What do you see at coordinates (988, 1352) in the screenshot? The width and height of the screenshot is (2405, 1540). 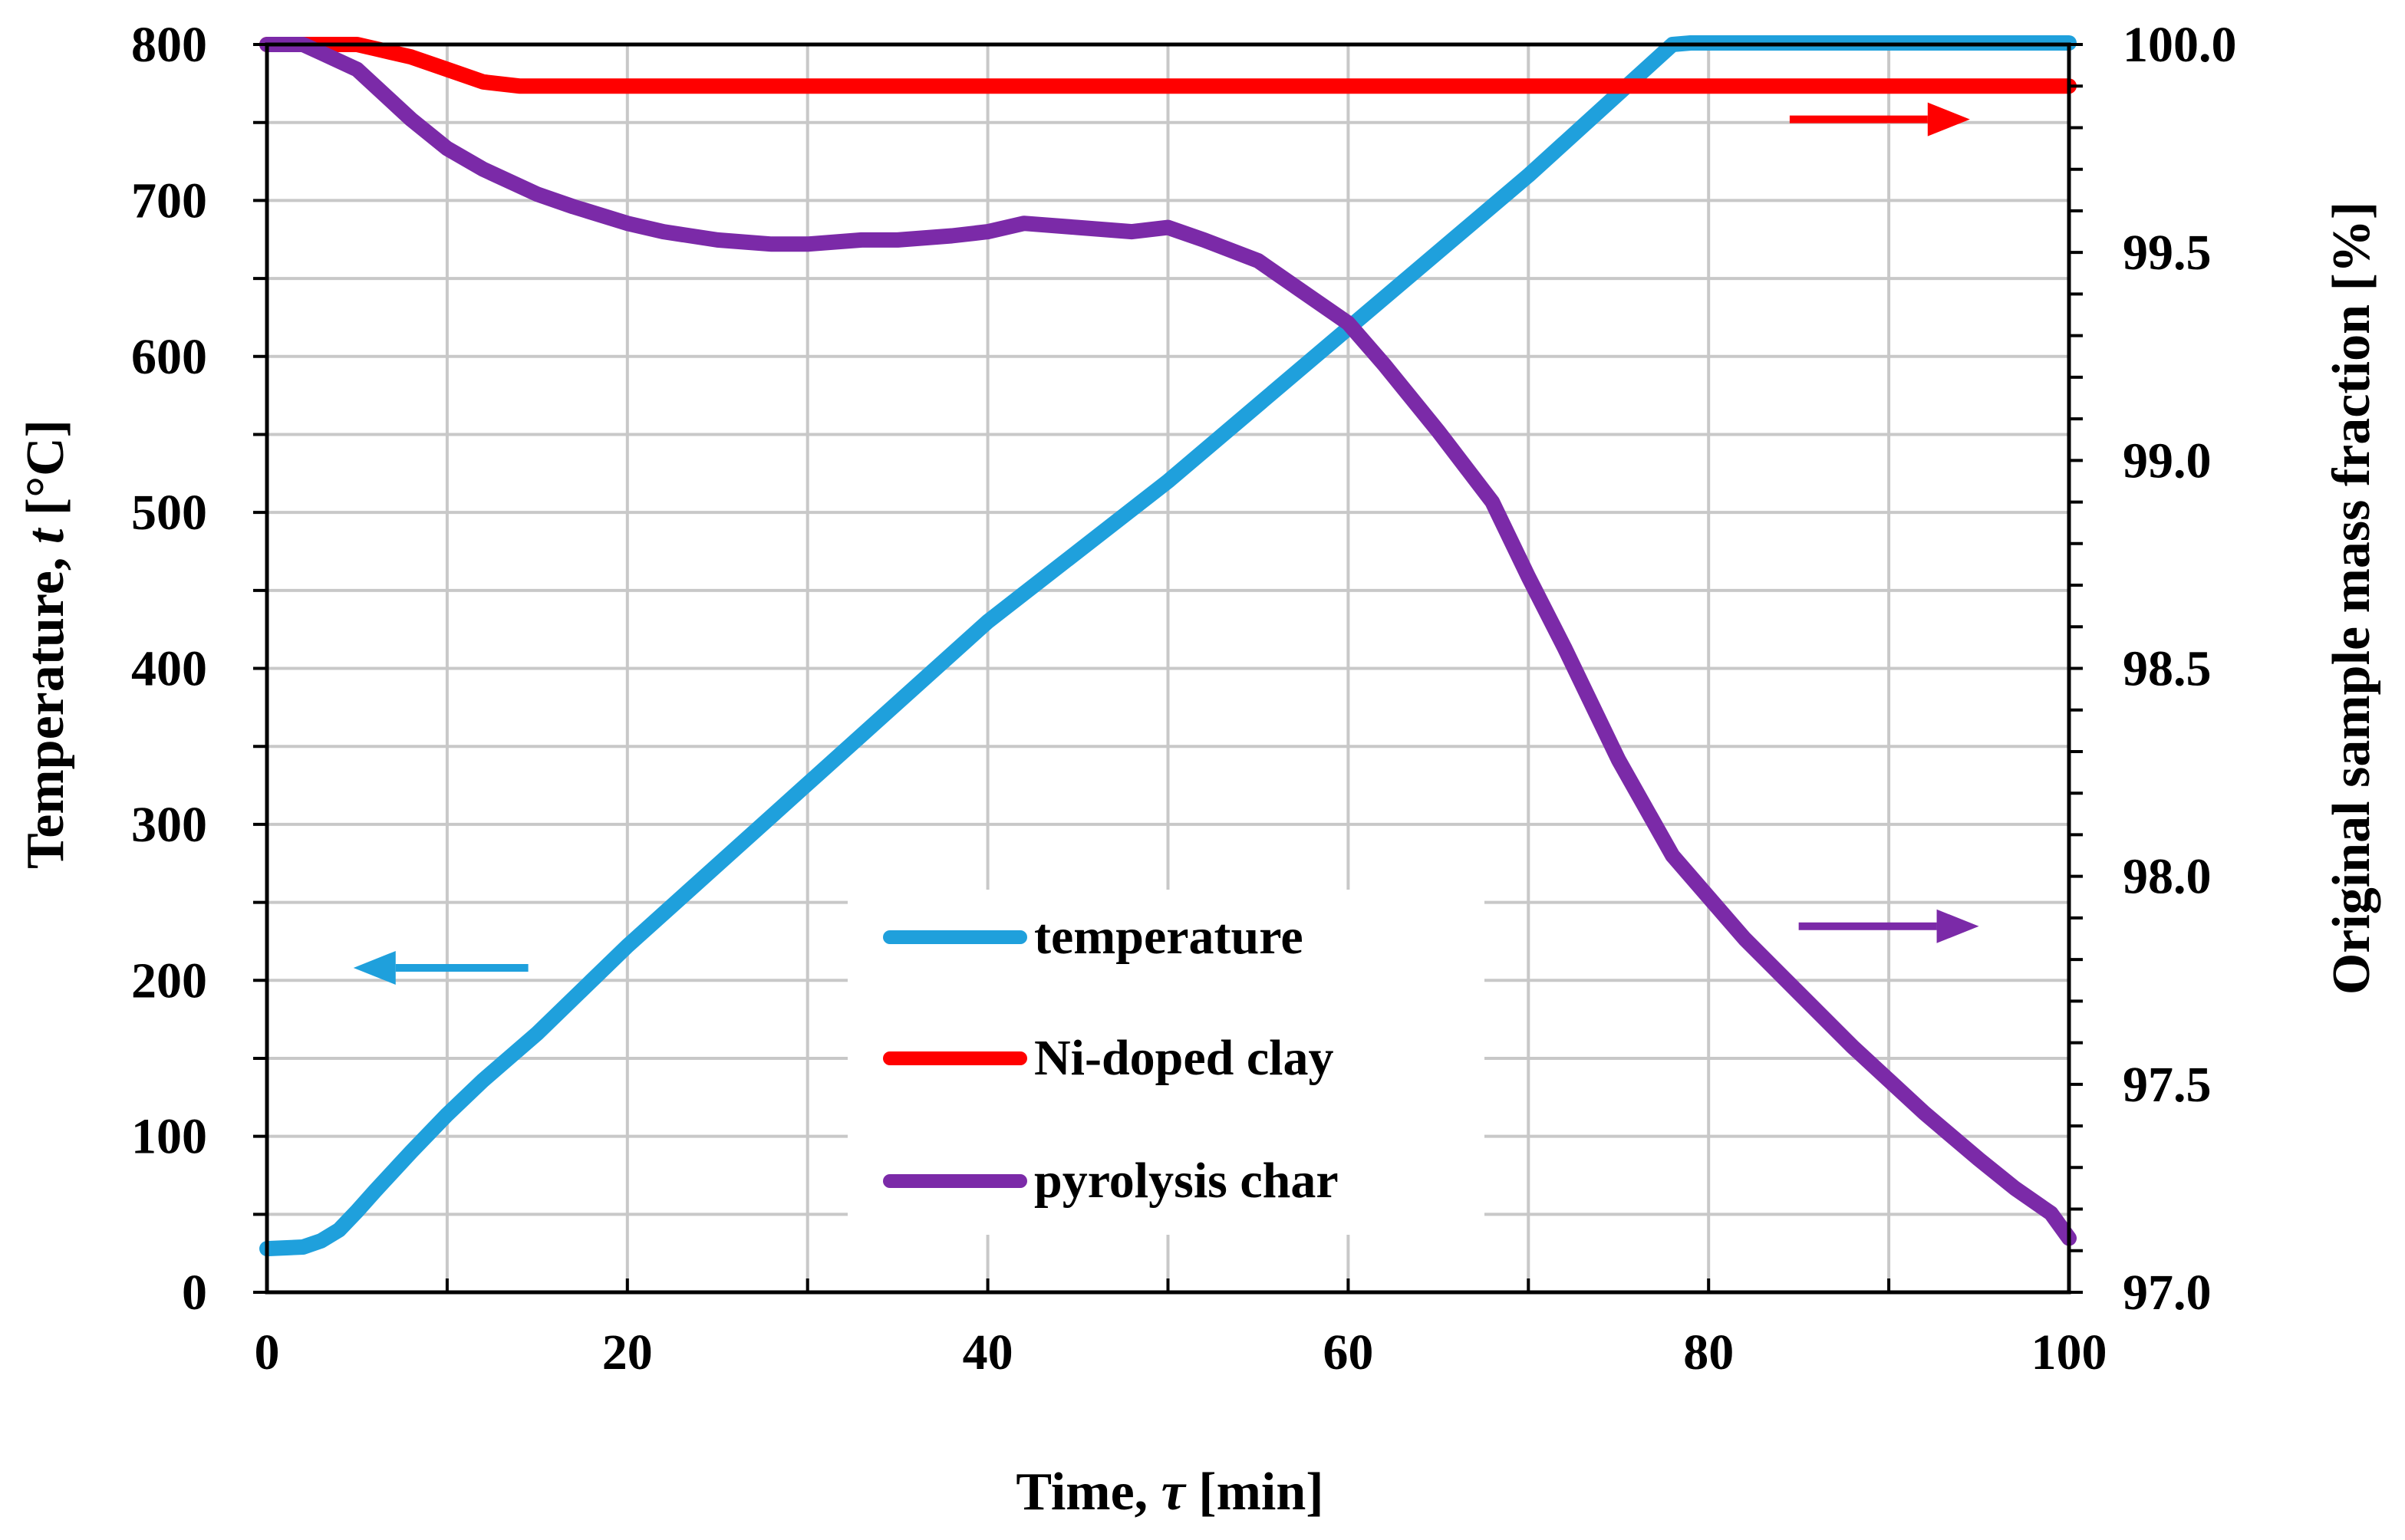 I see `x-tick-label: 40` at bounding box center [988, 1352].